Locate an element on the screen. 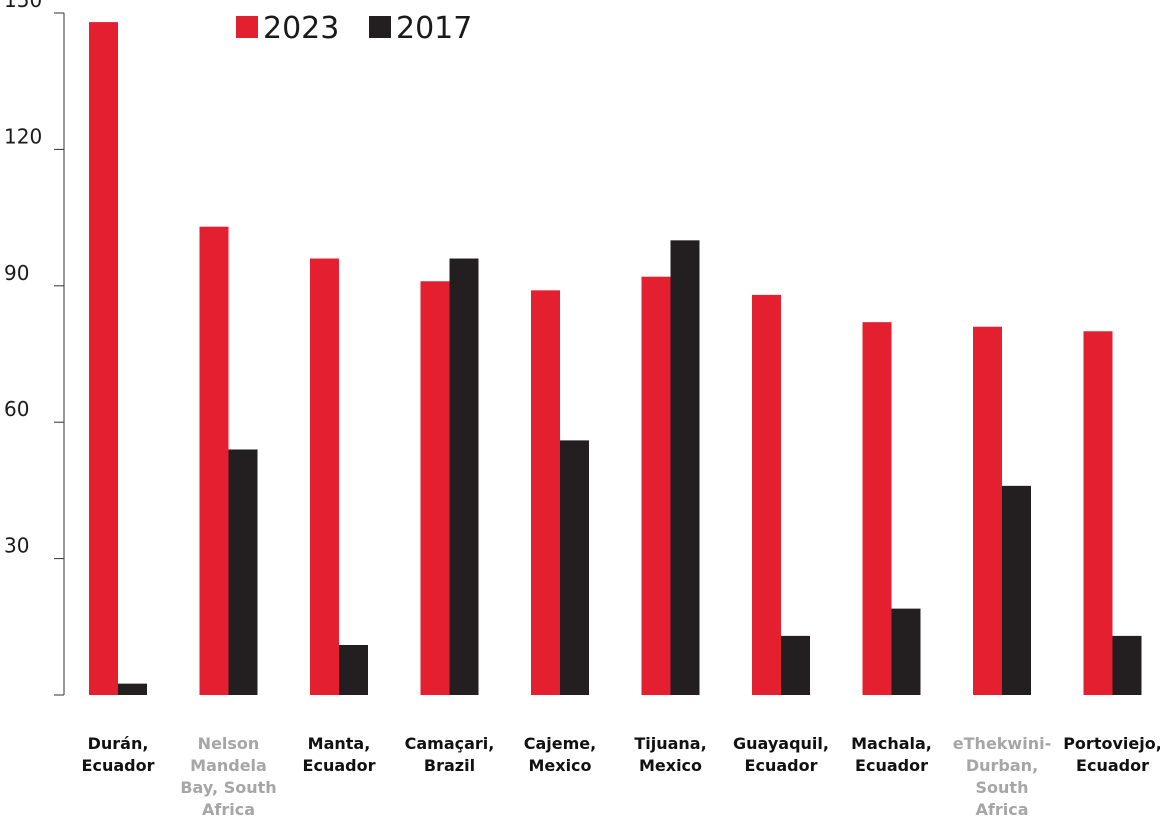 This screenshot has width=1160, height=833. category-label: Nelson Mandela Bay, South Africa is located at coordinates (228, 776).